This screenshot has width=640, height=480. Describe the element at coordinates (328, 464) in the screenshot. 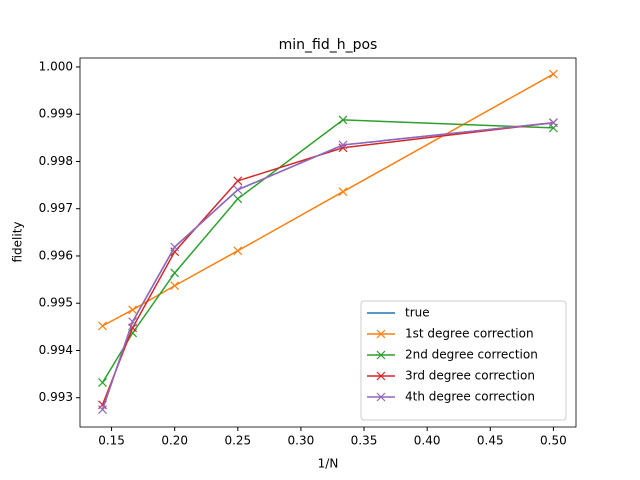

I see `x-axis-label: 1/N` at that location.